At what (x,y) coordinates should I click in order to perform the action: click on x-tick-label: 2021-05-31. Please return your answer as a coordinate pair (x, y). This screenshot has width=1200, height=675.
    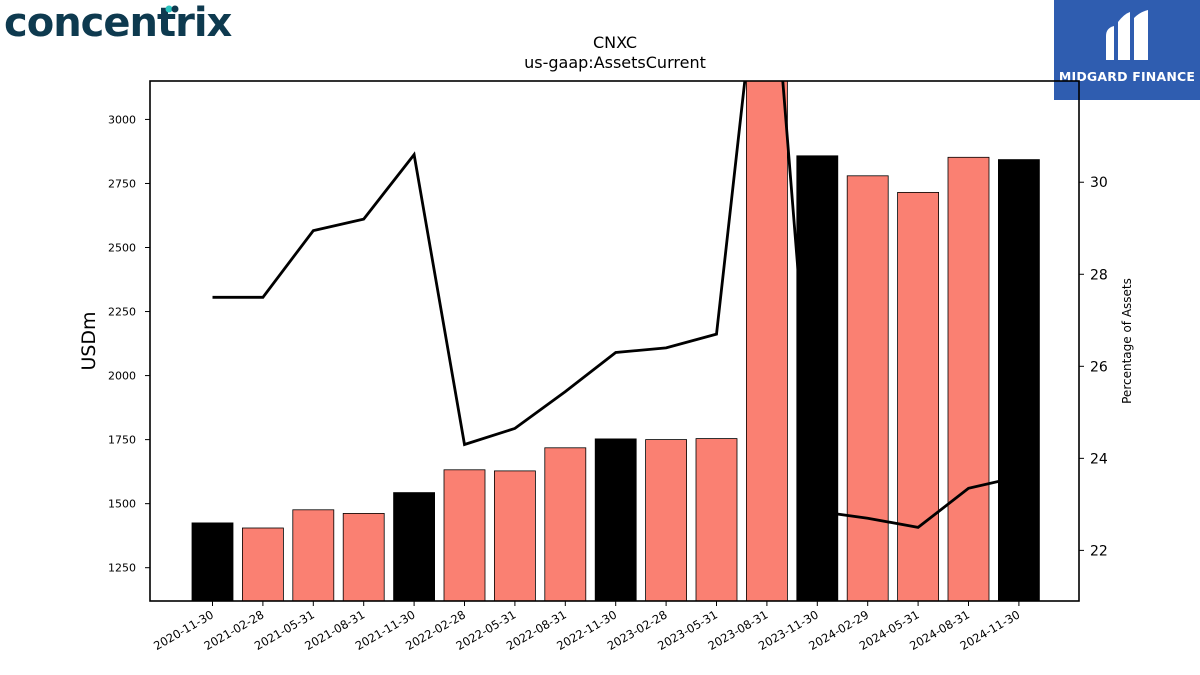
    Looking at the image, I should click on (284, 630).